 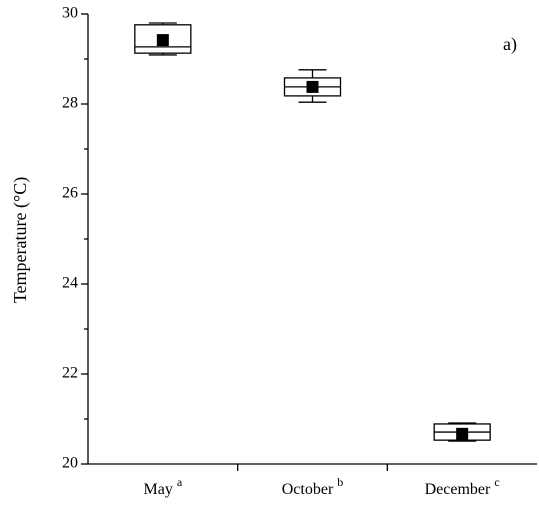 I want to click on panel-annotation: a), so click(x=510, y=44).